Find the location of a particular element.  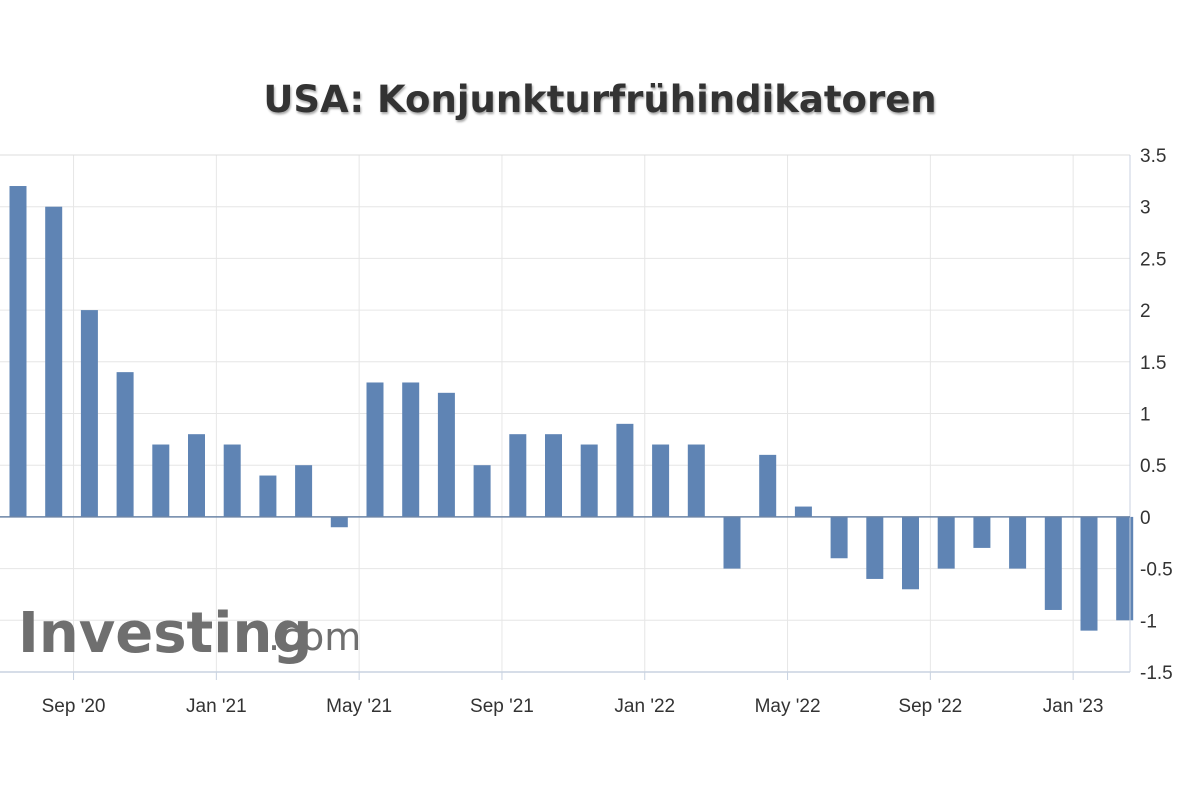

x-tick-label: Sep '21 is located at coordinates (502, 706).